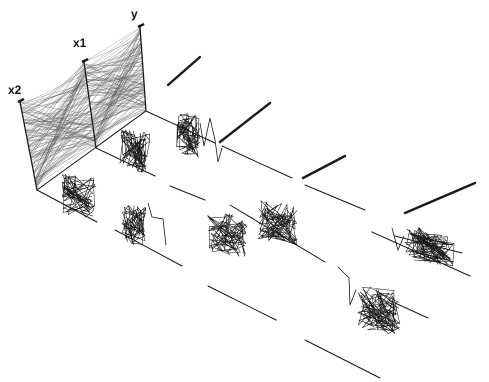  I want to click on axis-label-x2: x2, so click(15, 90).